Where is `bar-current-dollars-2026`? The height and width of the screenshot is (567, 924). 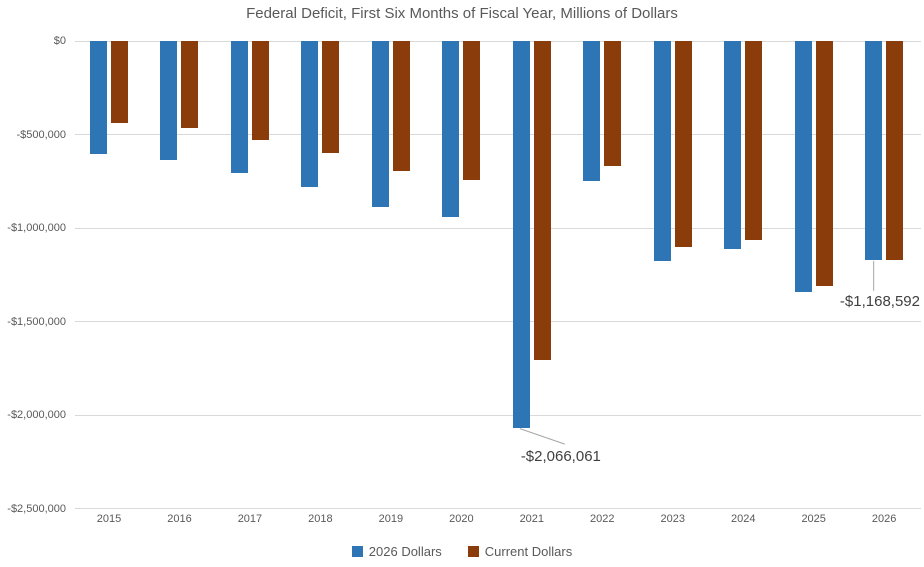
bar-current-dollars-2026 is located at coordinates (895, 150).